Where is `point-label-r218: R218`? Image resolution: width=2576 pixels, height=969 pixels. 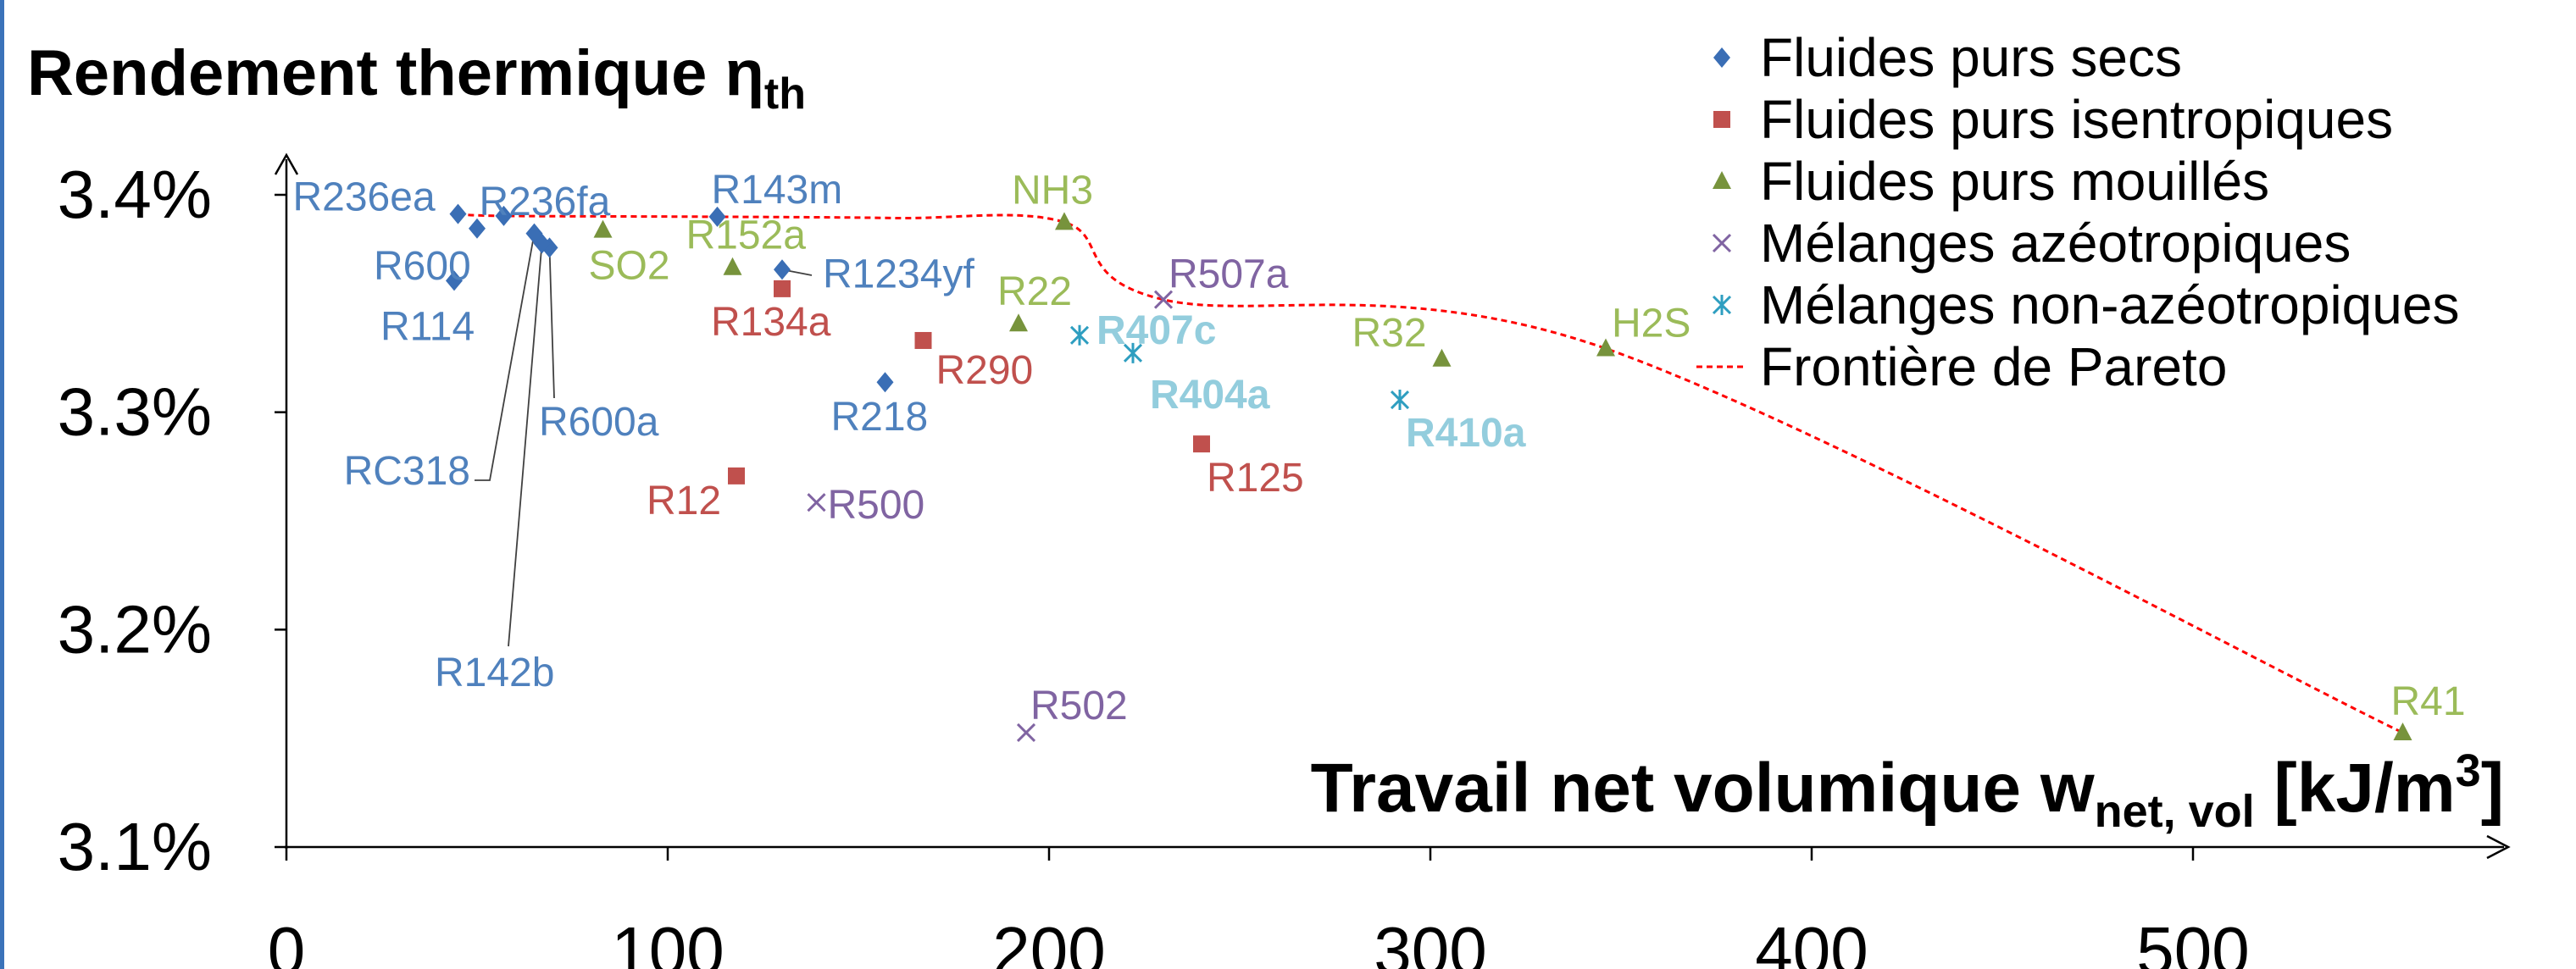
point-label-r218: R218 is located at coordinates (880, 417).